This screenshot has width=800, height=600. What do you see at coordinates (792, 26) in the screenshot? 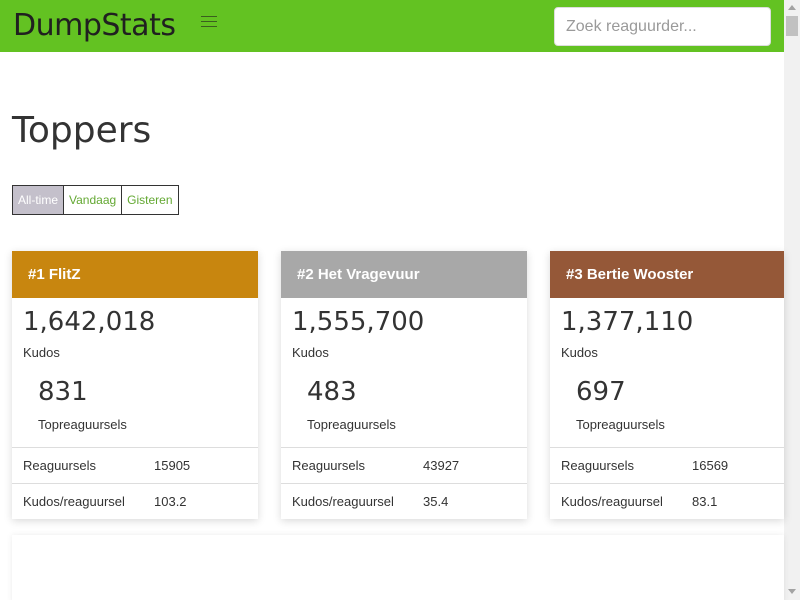
I see `scrollbar-thumb` at bounding box center [792, 26].